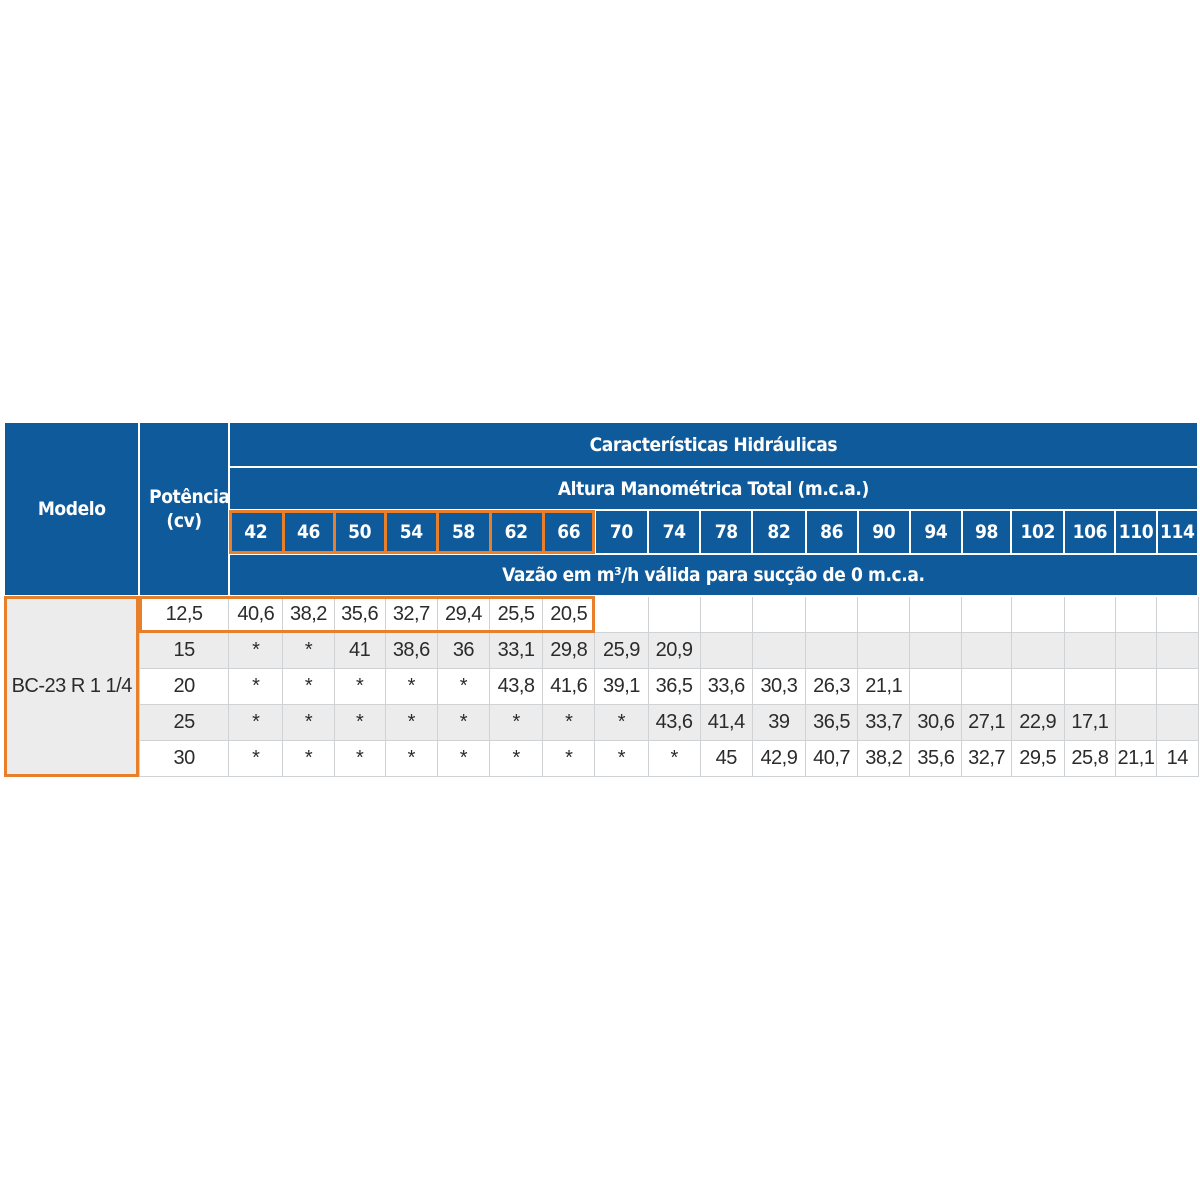 This screenshot has width=1200, height=1200. I want to click on height-col-header: 58, so click(463, 532).